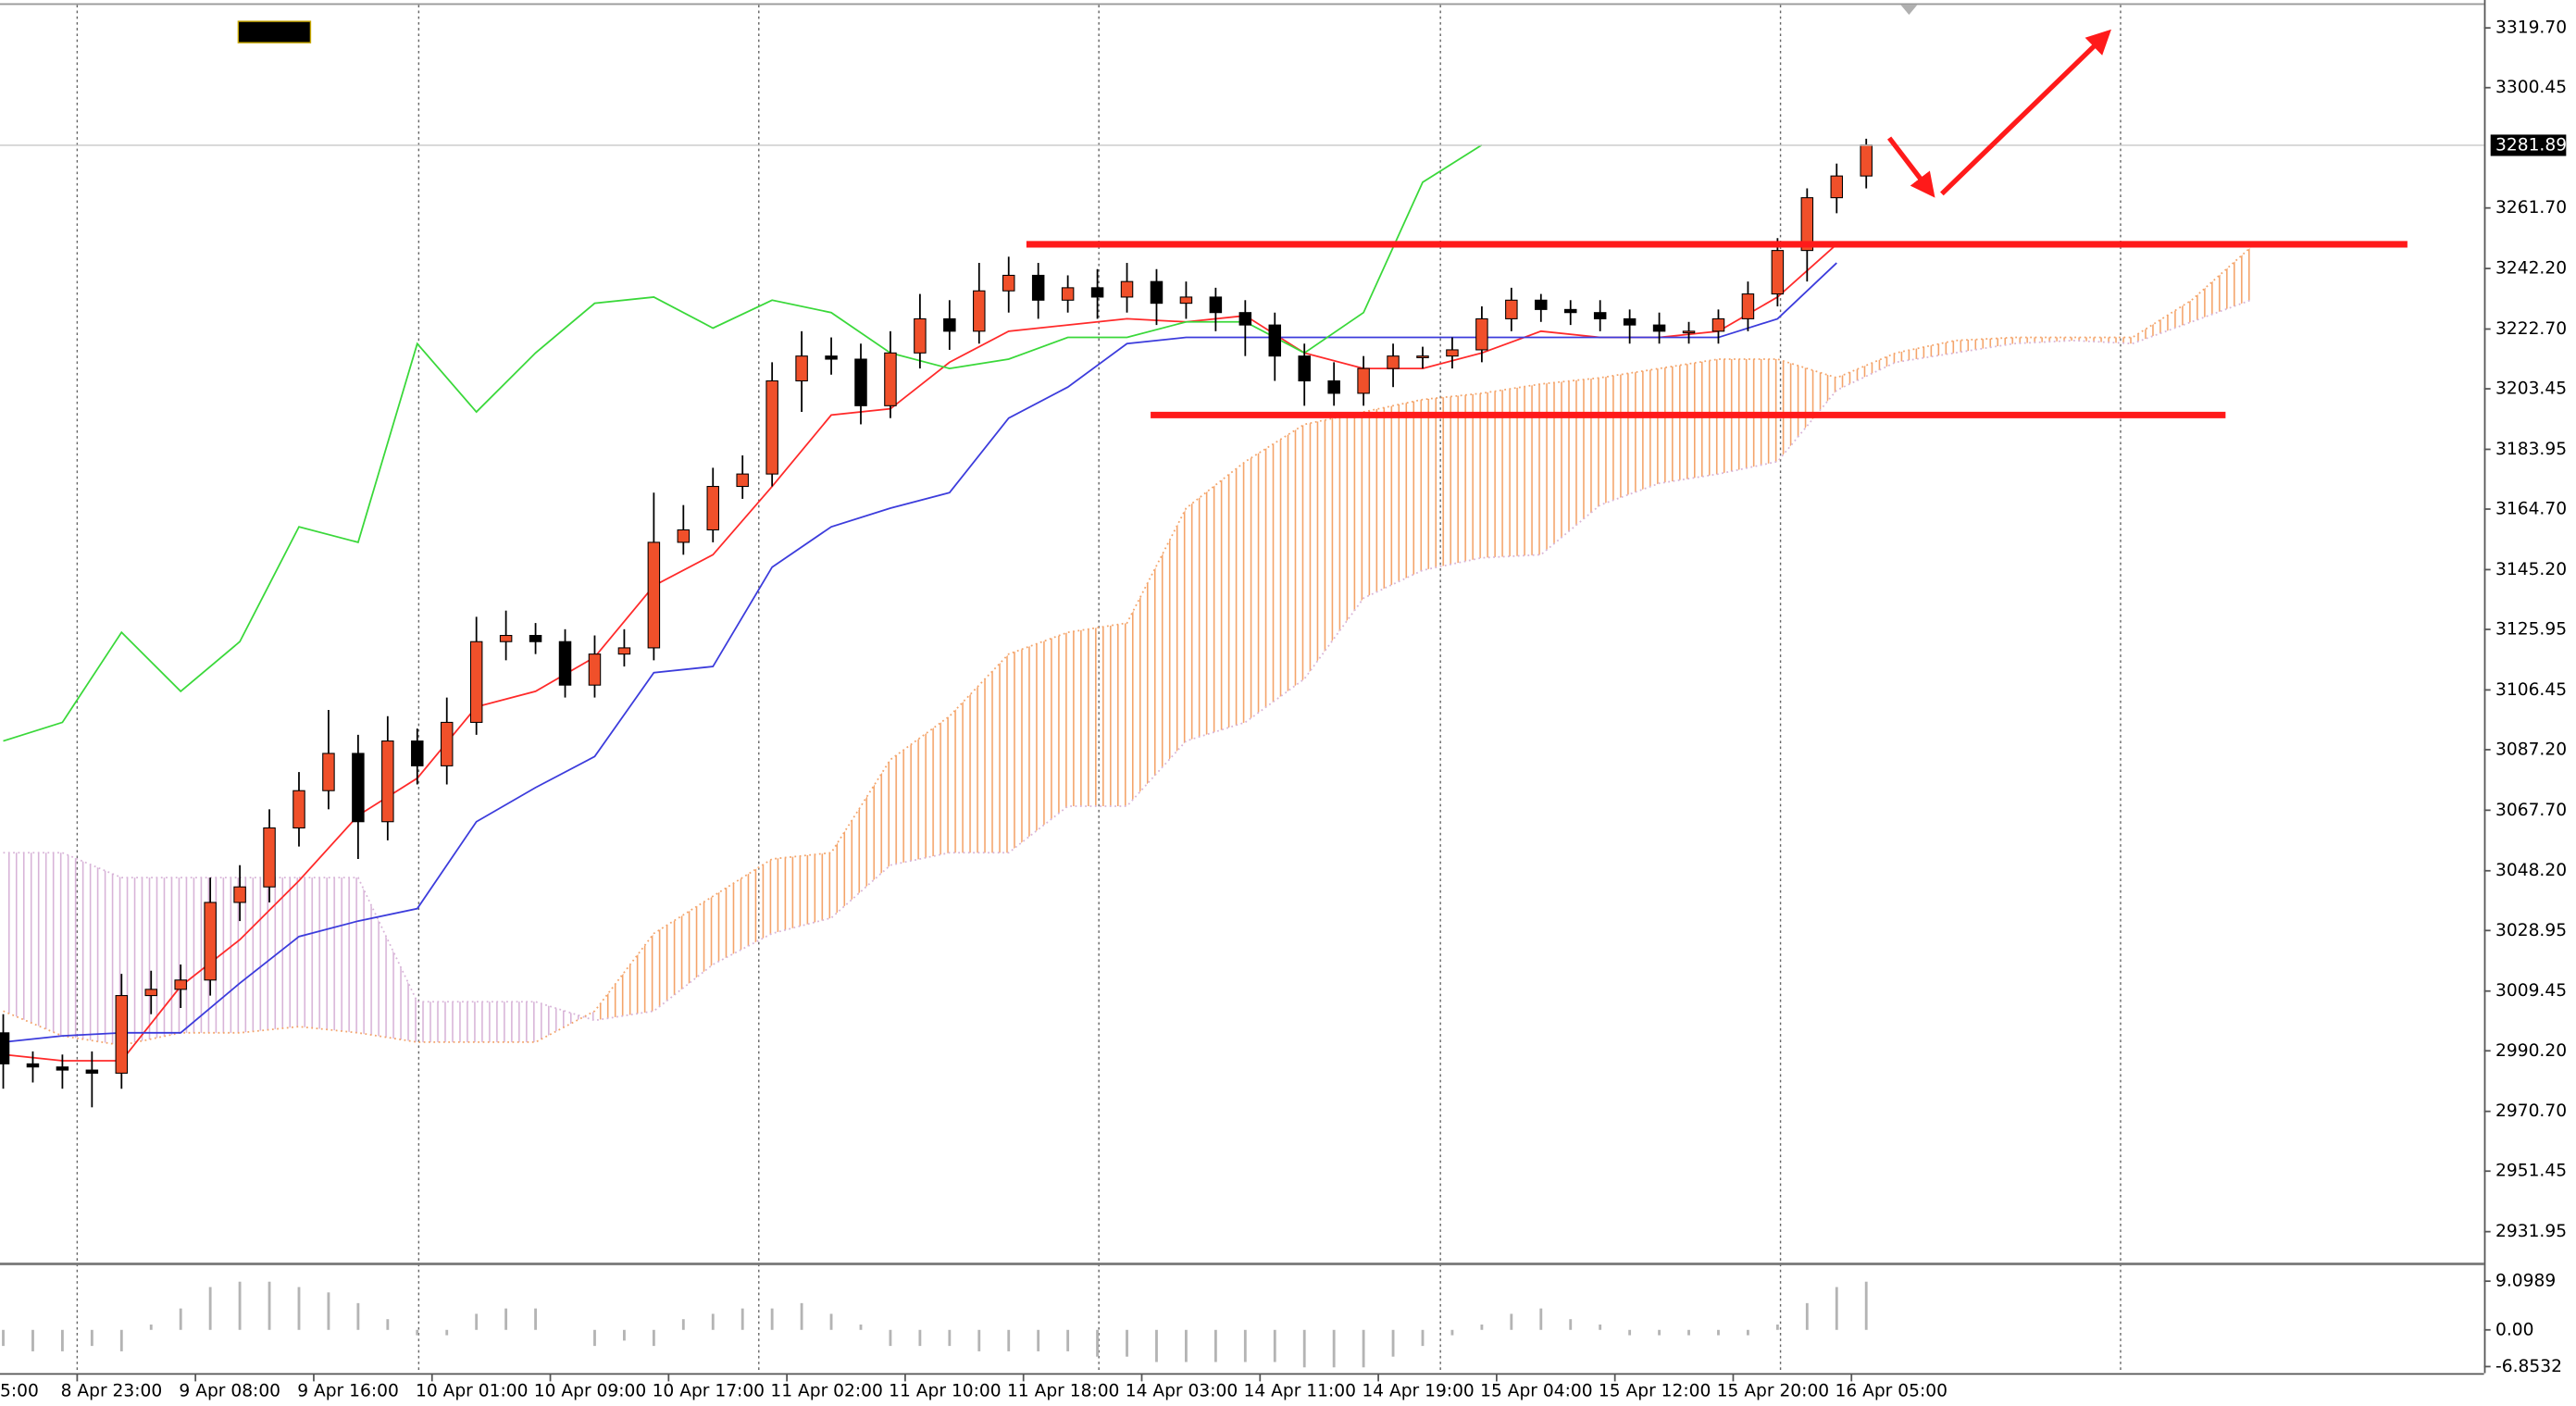 The height and width of the screenshot is (1406, 2576). What do you see at coordinates (2531, 749) in the screenshot?
I see `y-tick-label: 3087.20` at bounding box center [2531, 749].